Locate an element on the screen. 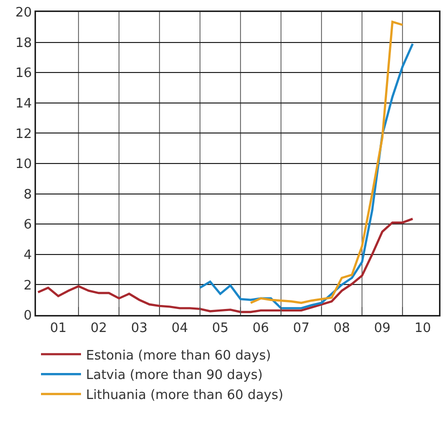 The width and height of the screenshot is (443, 433). y-tick-label: 18 is located at coordinates (23, 43).